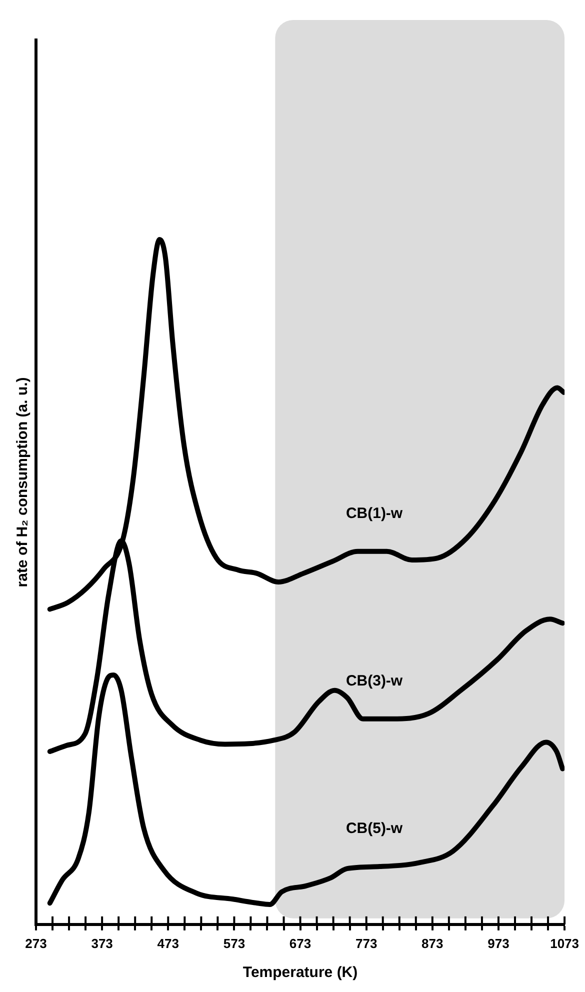  What do you see at coordinates (374, 681) in the screenshot?
I see `series-label: CB(3)-w` at bounding box center [374, 681].